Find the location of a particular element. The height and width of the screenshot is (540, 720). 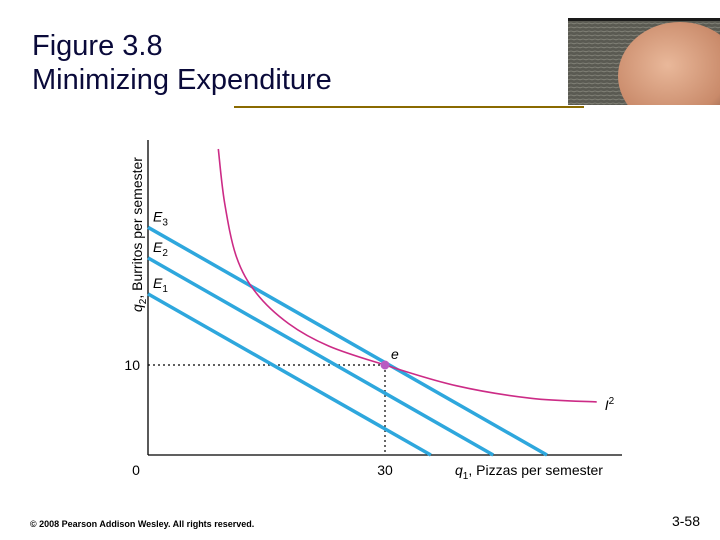

slide-subtitle: Minimizing Expenditure is located at coordinates (182, 80).